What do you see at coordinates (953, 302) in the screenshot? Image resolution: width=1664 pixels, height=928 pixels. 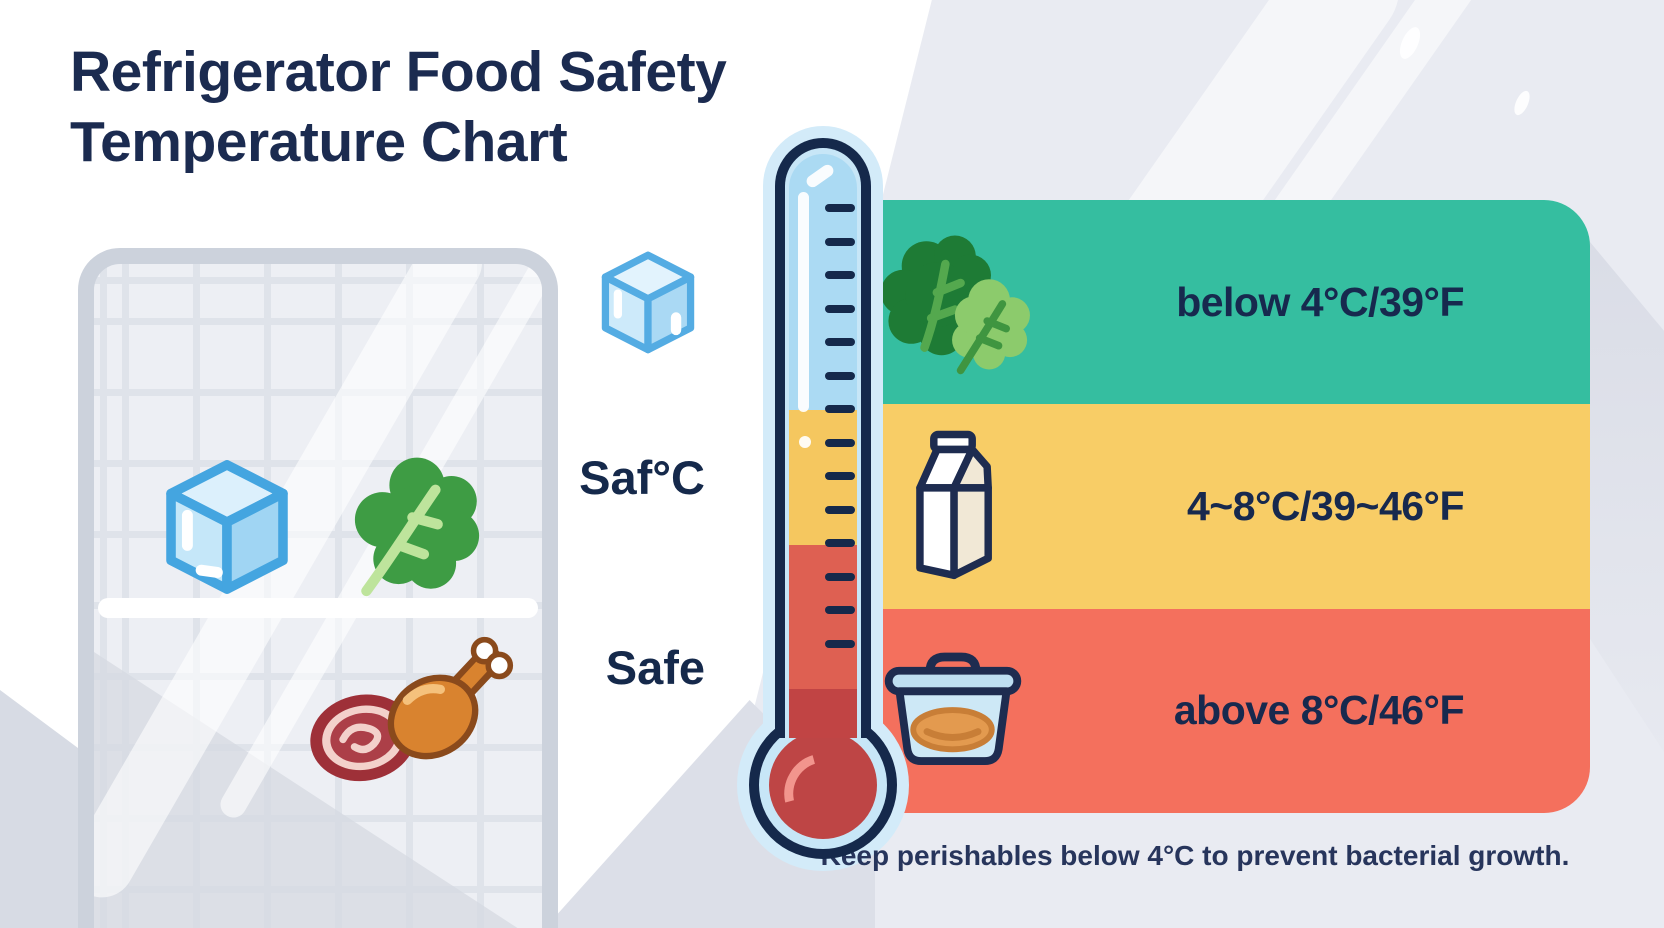 I see `leafy-greens-icon` at bounding box center [953, 302].